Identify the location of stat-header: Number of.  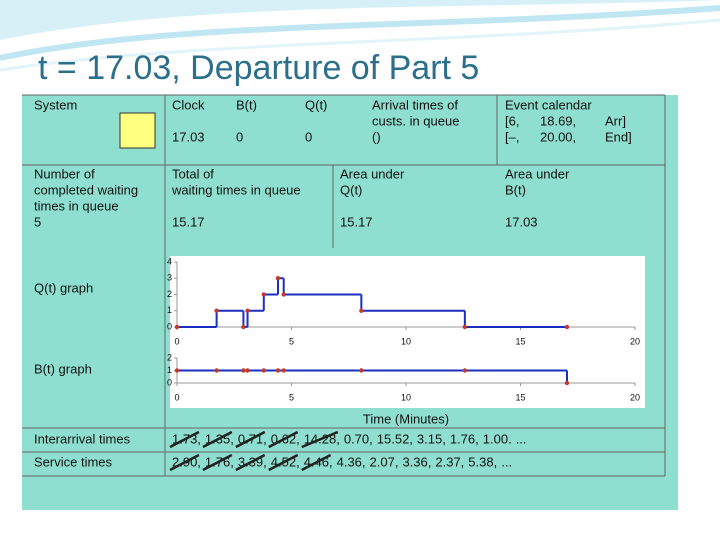
(64, 173).